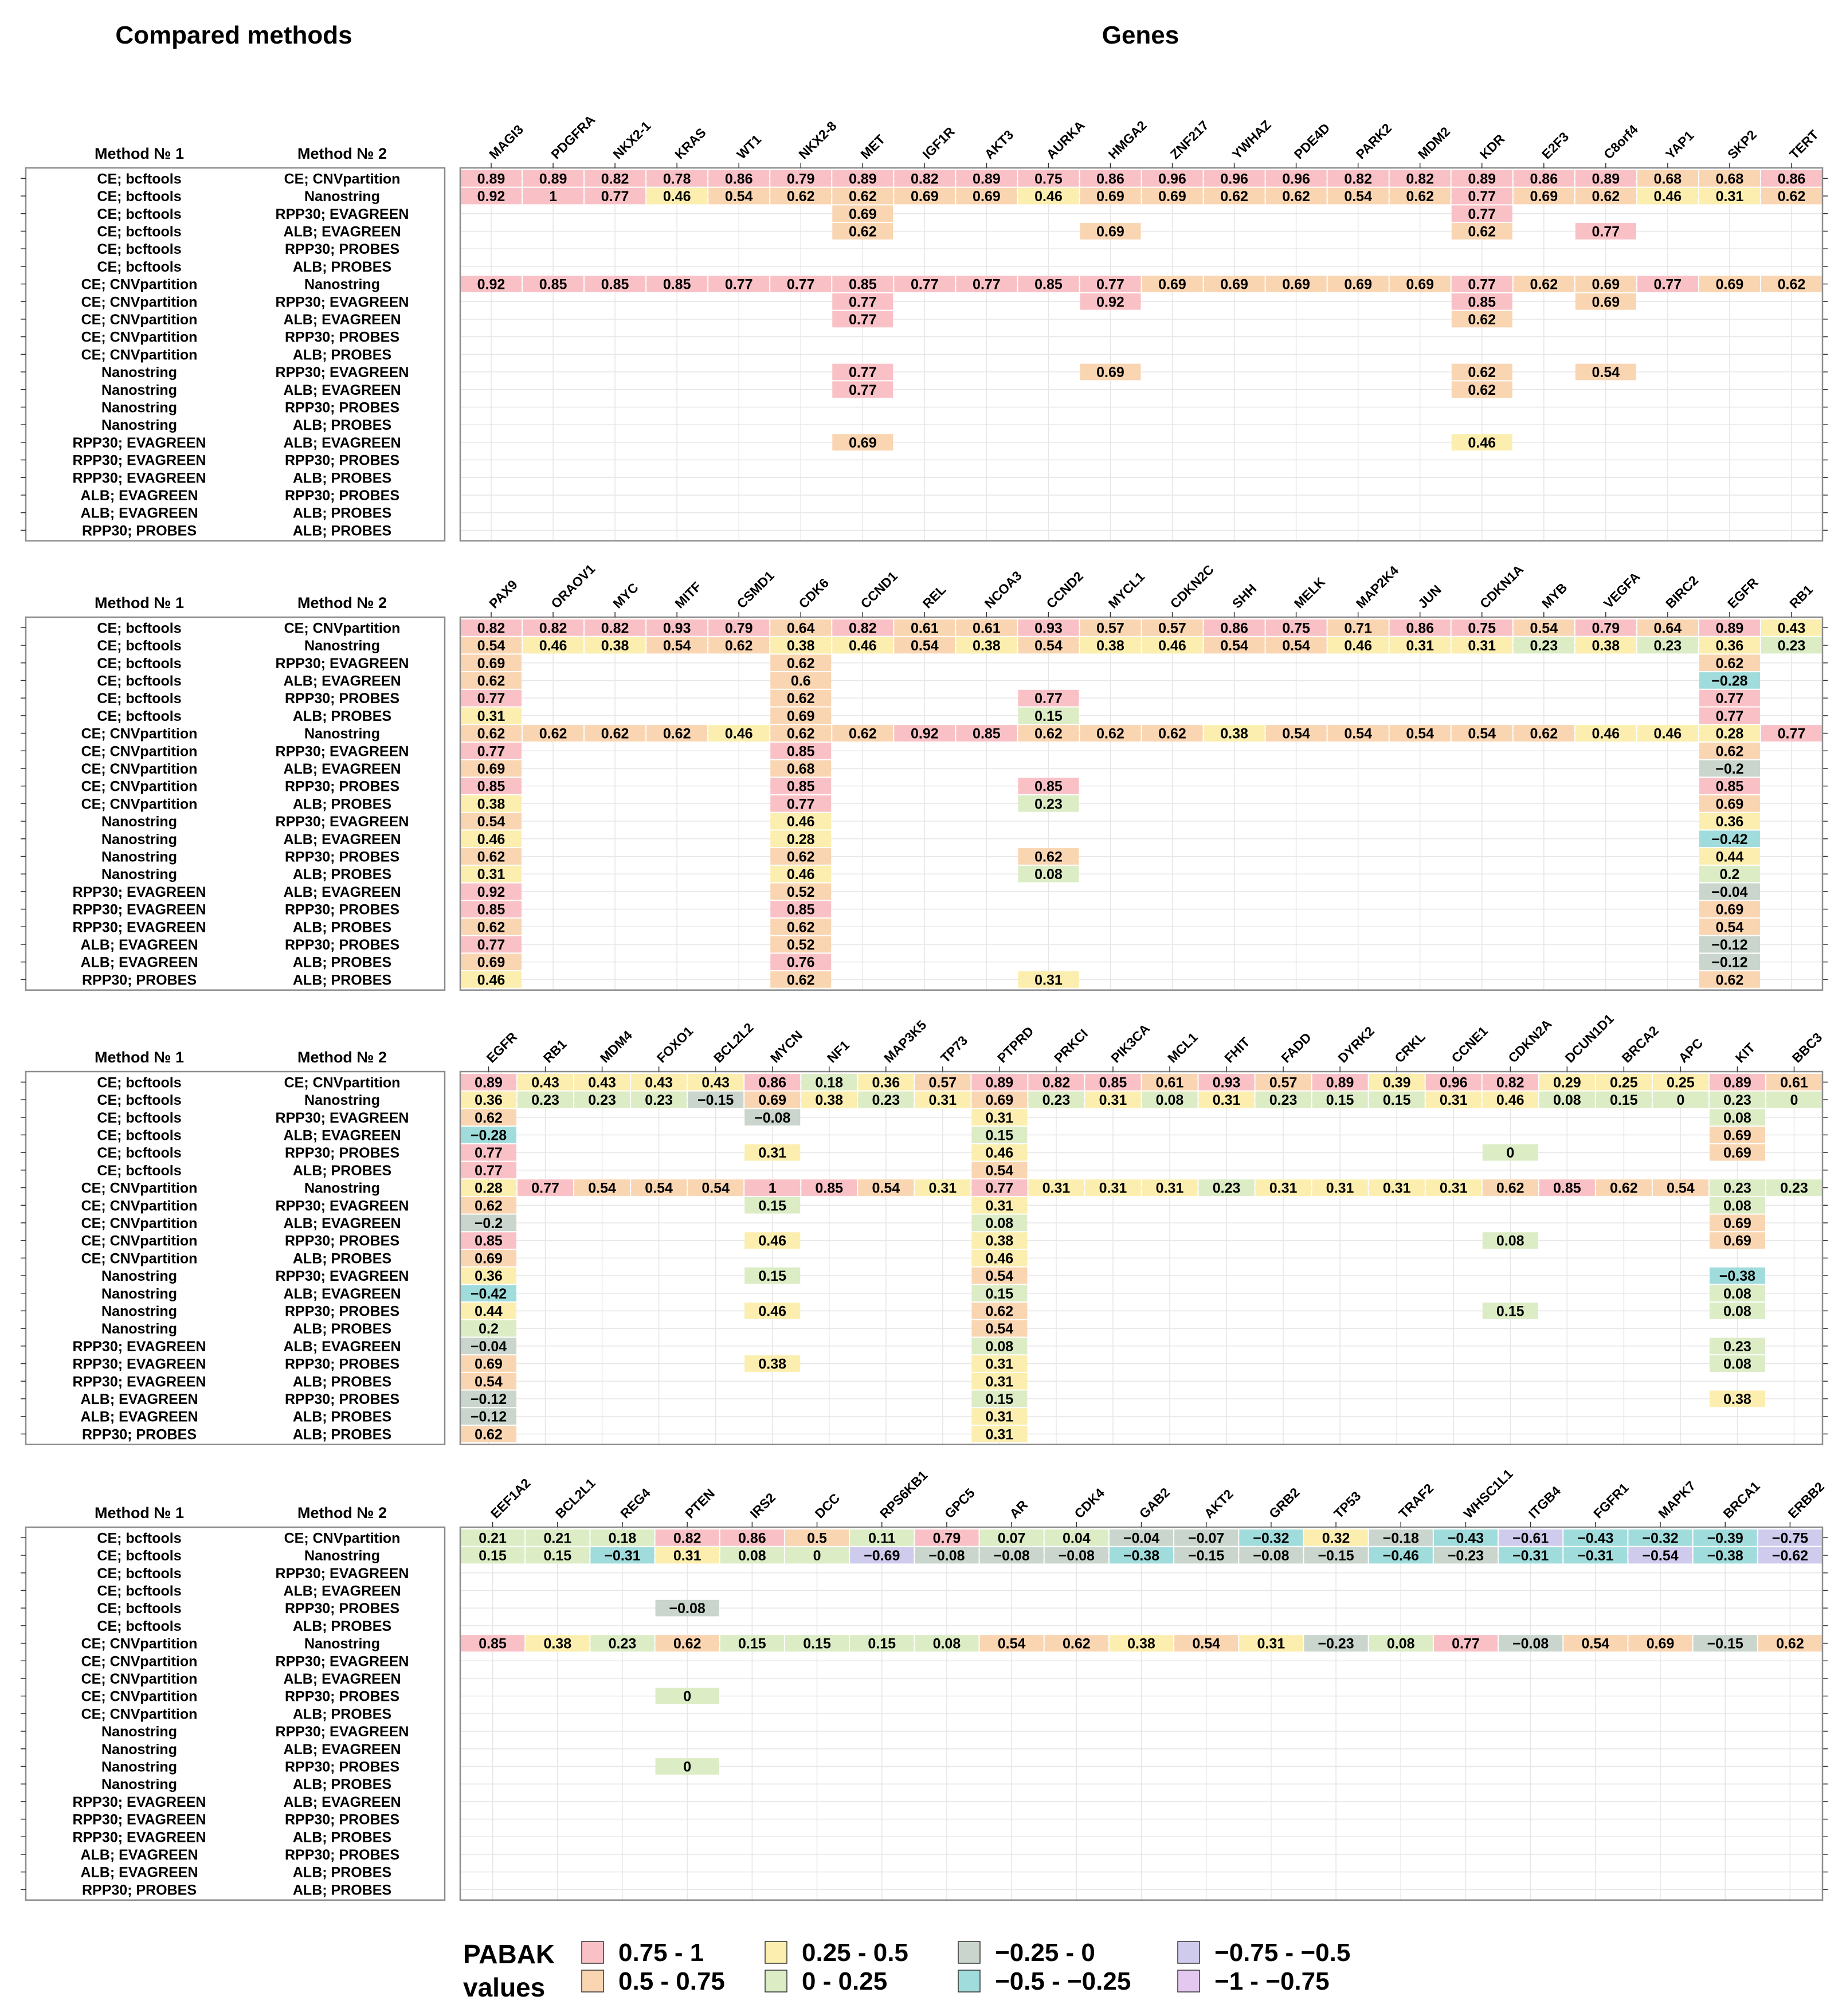  Describe the element at coordinates (1271, 1538) in the screenshot. I see `cell-value-label: −0.32` at that location.